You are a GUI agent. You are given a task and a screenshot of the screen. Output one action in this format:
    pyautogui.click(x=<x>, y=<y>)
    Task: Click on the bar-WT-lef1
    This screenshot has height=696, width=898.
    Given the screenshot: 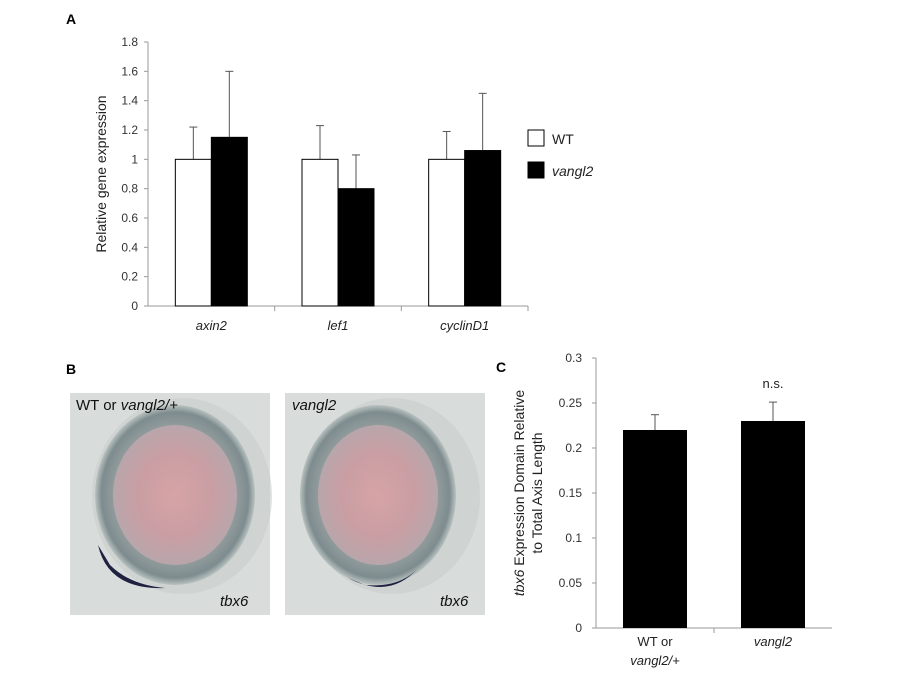 What is the action you would take?
    pyautogui.click(x=320, y=232)
    